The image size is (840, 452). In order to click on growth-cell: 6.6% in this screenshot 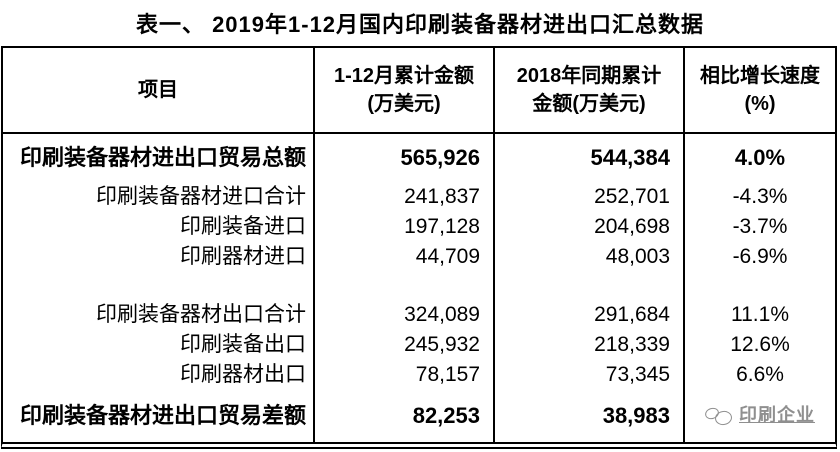, I will do `click(760, 375)`.